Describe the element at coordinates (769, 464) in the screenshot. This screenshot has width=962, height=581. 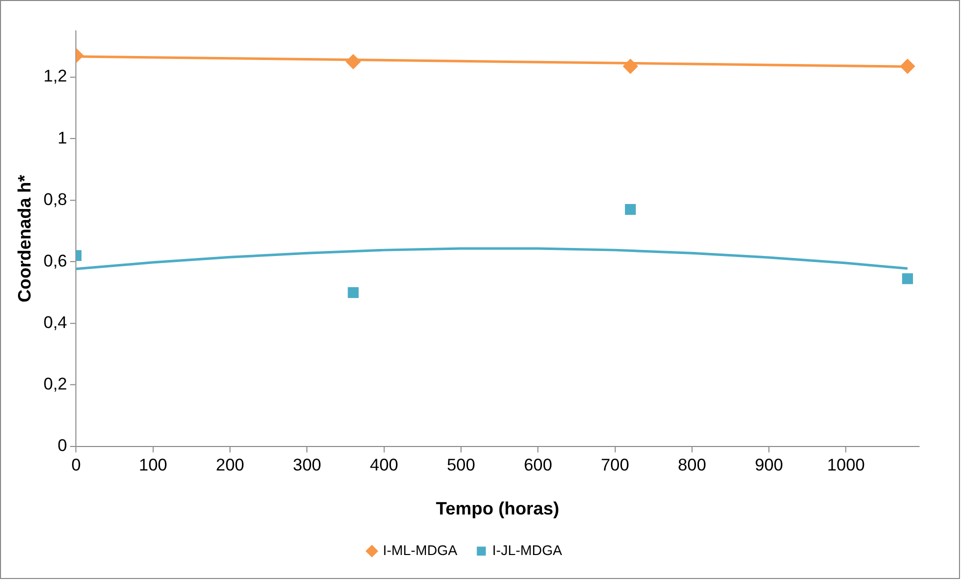
I see `x-tick-label: 900` at that location.